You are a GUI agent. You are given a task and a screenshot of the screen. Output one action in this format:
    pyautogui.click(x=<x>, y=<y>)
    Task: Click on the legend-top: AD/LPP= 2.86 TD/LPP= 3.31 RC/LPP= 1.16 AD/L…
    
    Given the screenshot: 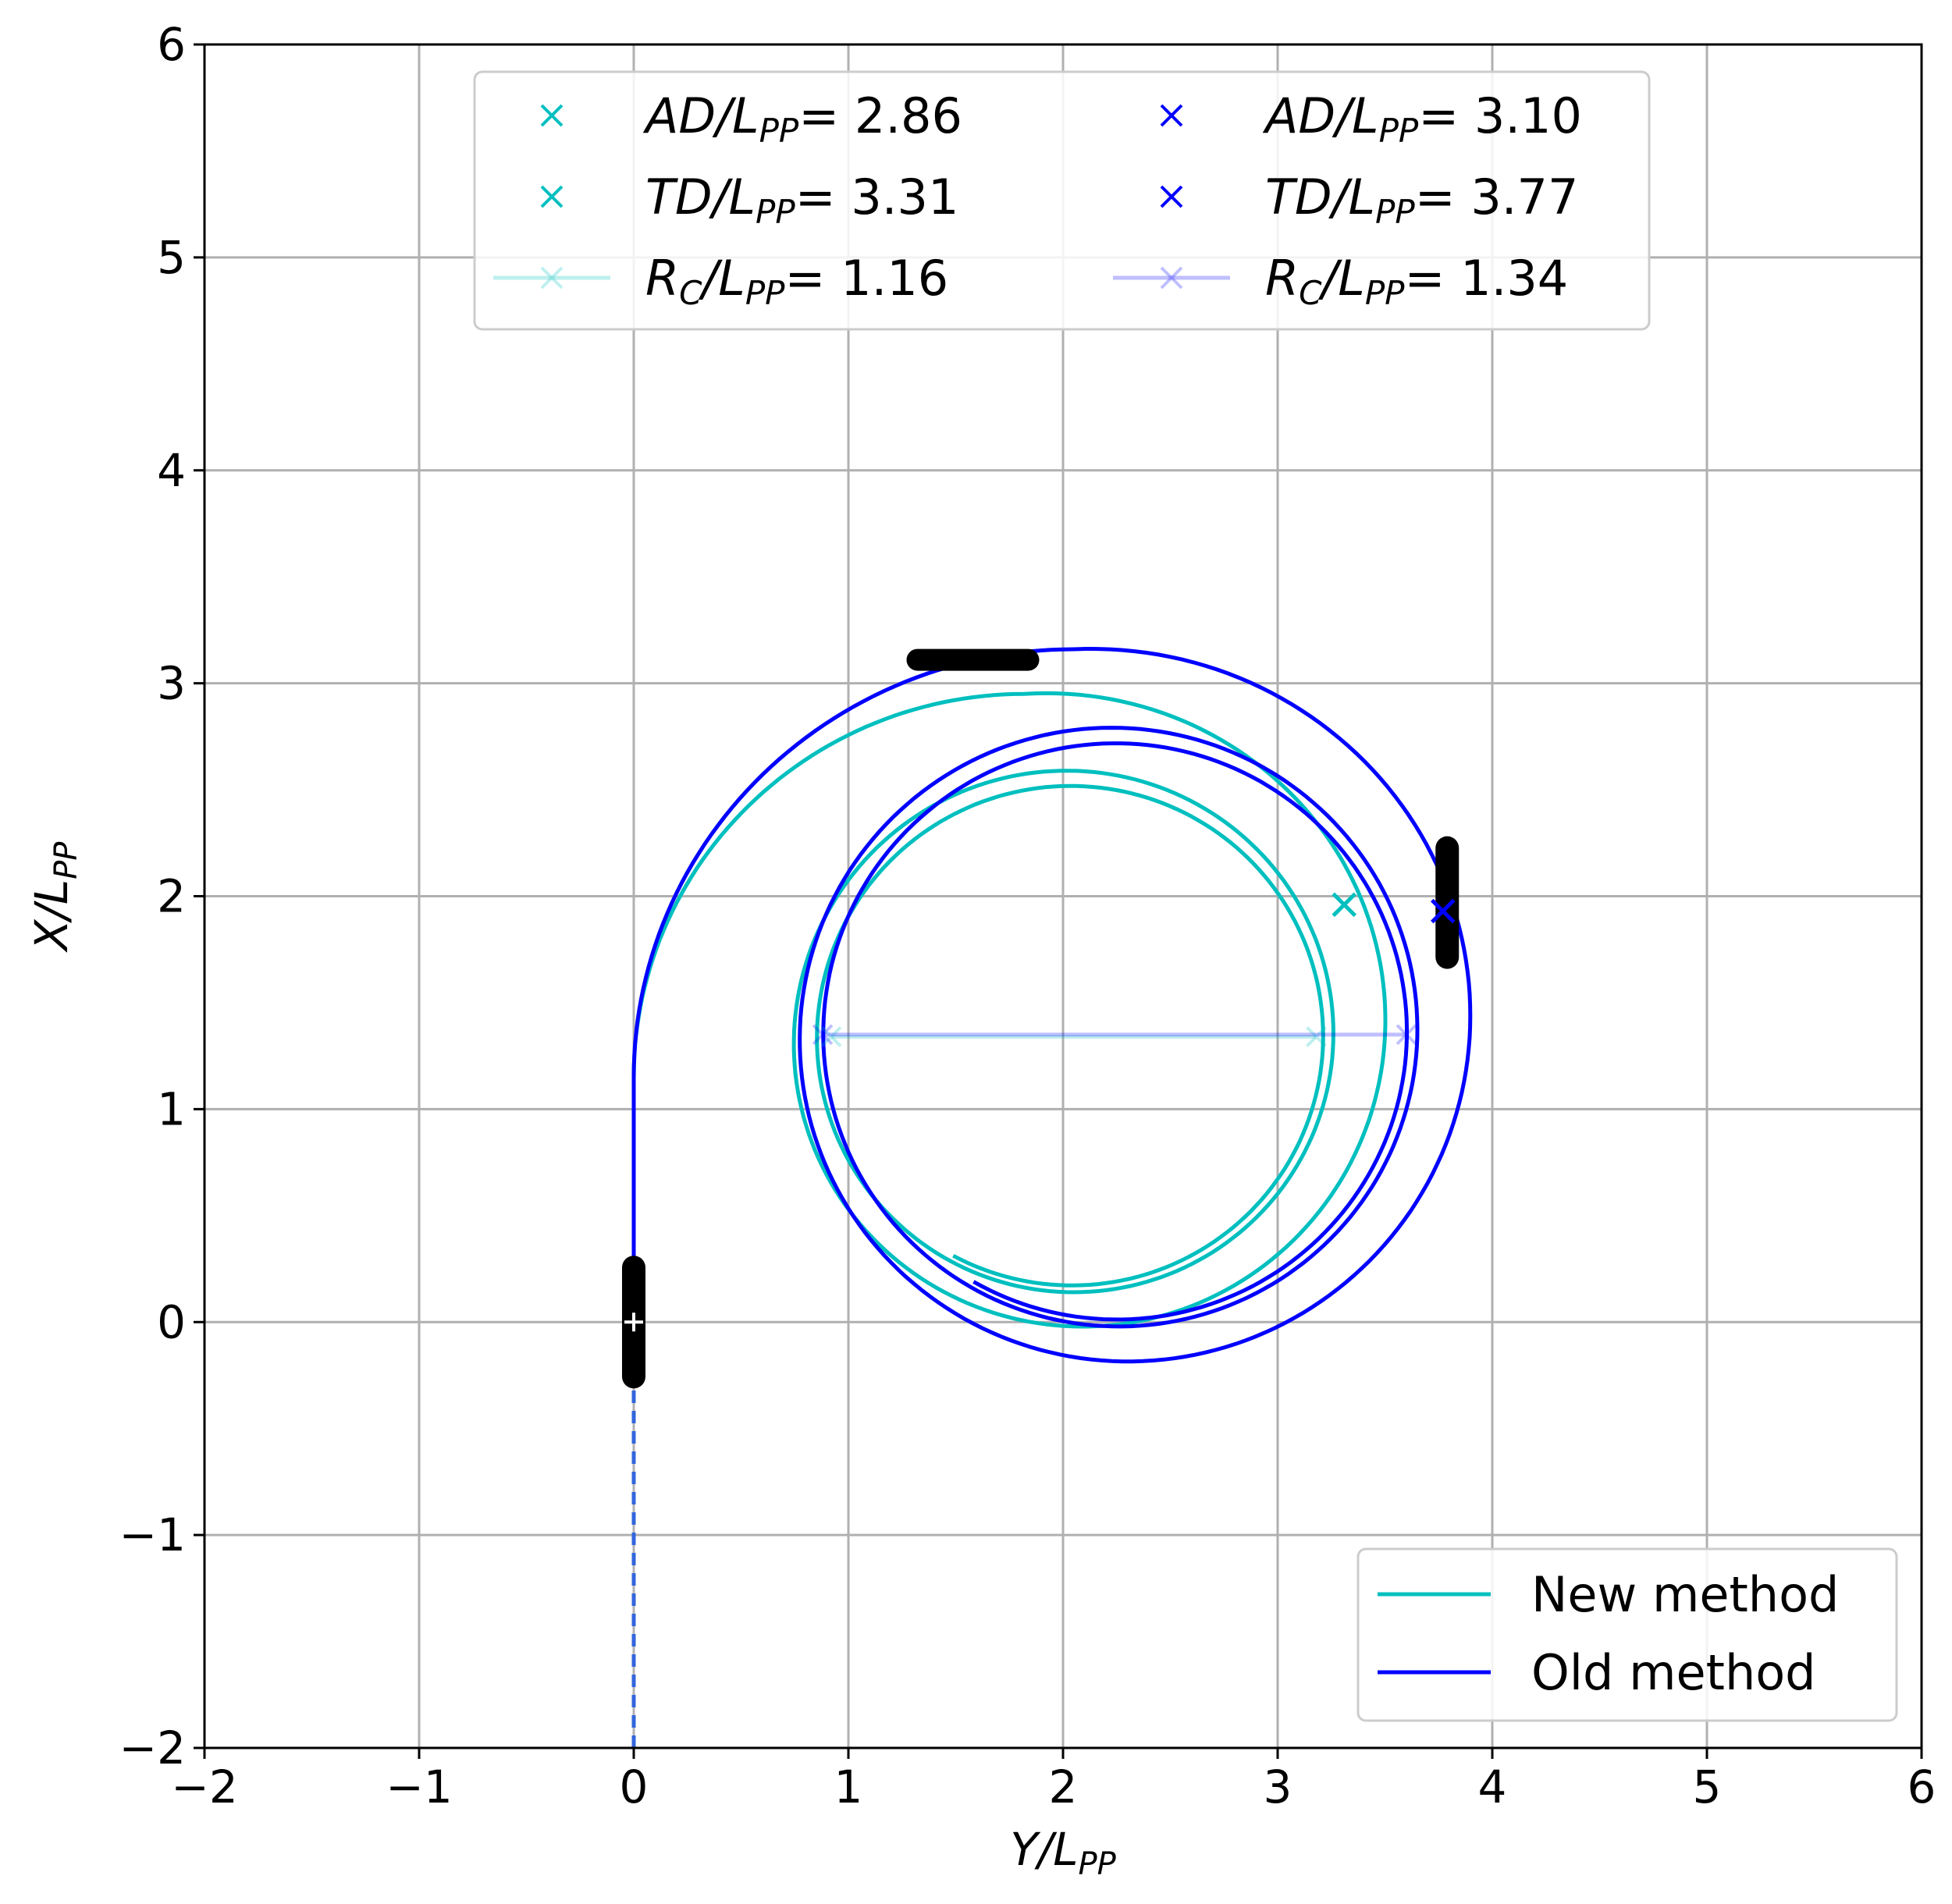 What is the action you would take?
    pyautogui.click(x=1062, y=200)
    